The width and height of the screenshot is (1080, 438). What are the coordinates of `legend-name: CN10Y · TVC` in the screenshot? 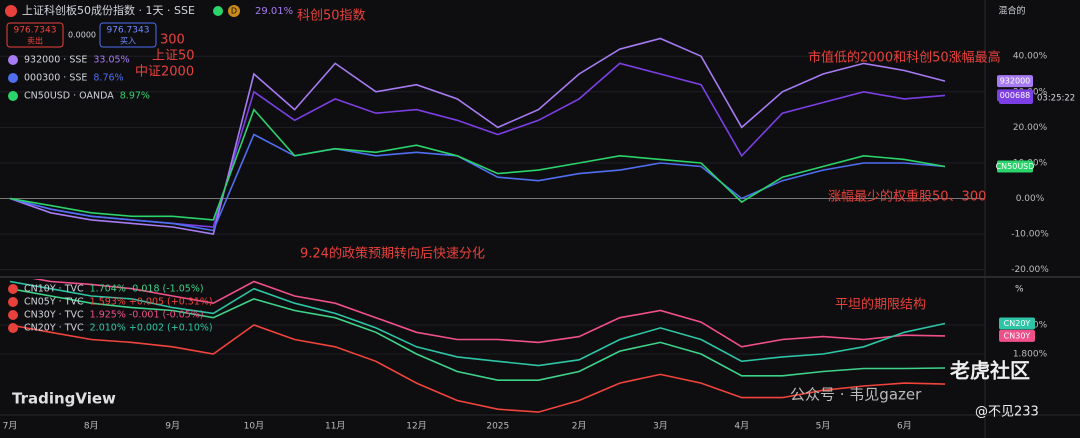 It's located at (54, 289).